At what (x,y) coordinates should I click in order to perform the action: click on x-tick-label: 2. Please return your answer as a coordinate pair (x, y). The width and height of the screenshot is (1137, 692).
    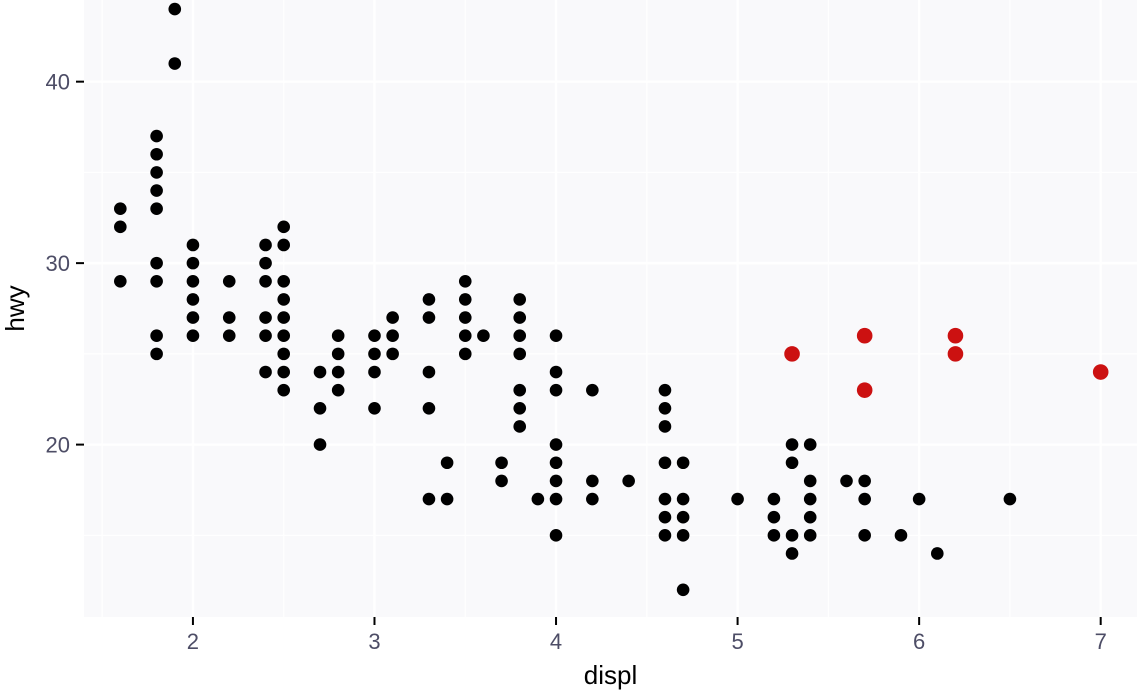
    Looking at the image, I should click on (193, 641).